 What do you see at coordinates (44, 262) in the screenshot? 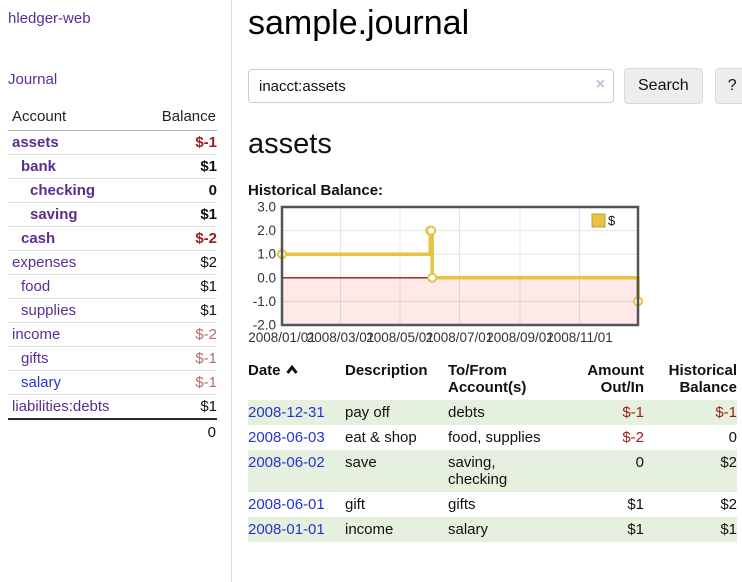
I see `account-link-expenses: expenses` at bounding box center [44, 262].